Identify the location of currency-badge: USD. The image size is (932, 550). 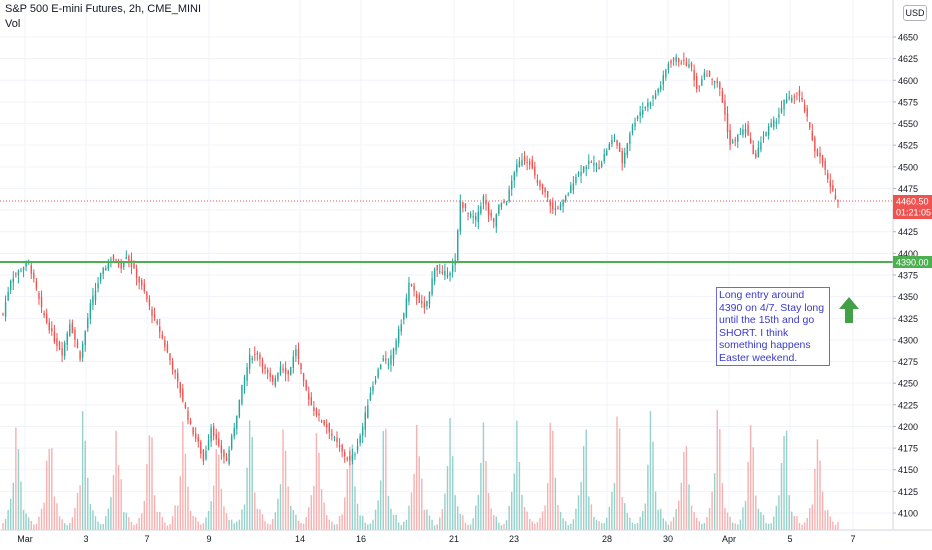
(915, 13).